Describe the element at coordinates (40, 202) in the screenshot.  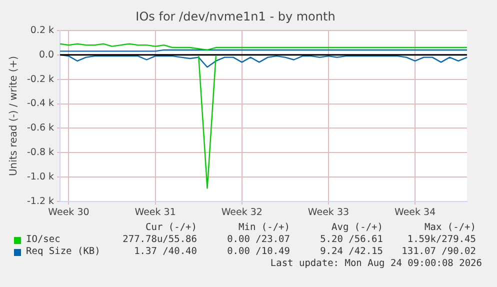
I see `y-tick-label: -1.2 k` at that location.